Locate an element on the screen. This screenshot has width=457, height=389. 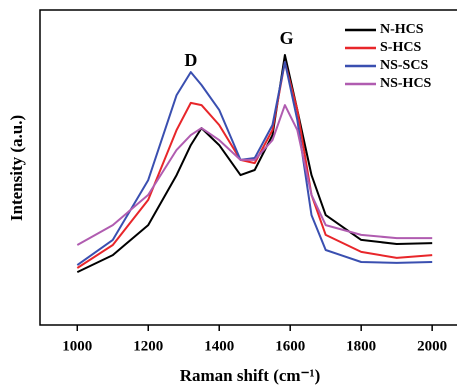
legend-label: NS-SCS is located at coordinates (404, 65).